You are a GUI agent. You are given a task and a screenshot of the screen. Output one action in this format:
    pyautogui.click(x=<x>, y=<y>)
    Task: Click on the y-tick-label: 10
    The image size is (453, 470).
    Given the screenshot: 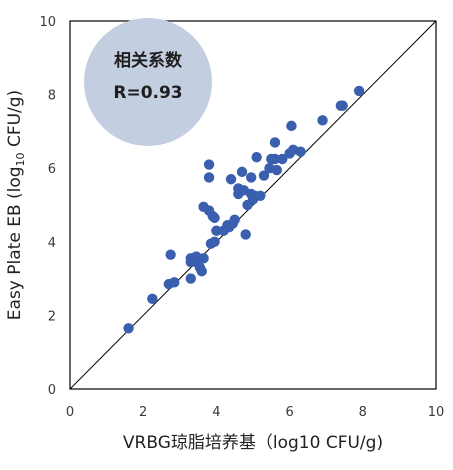 What is the action you would take?
    pyautogui.click(x=47, y=22)
    